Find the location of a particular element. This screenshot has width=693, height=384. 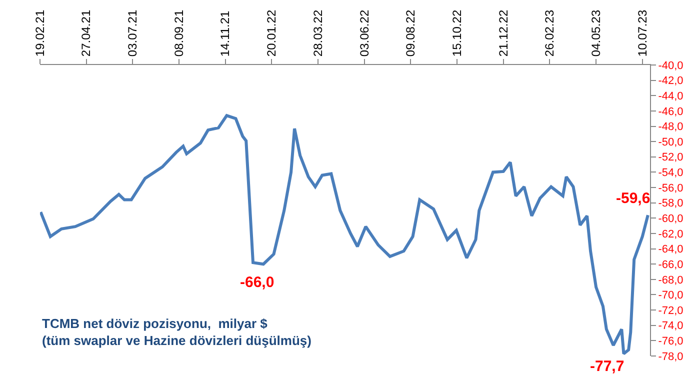

annotation: TCMB net döviz pozisyonu, milyar $ (tüm swaplar ve Hazine dövizleri düşülmüş) is located at coordinates (177, 332).